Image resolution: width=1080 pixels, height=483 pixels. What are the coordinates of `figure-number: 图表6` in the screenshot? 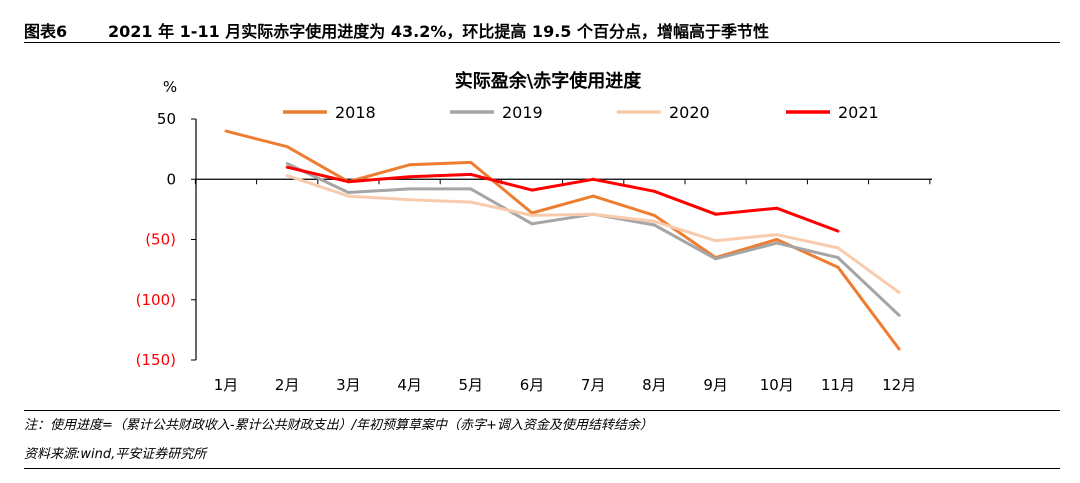 It's located at (46, 31).